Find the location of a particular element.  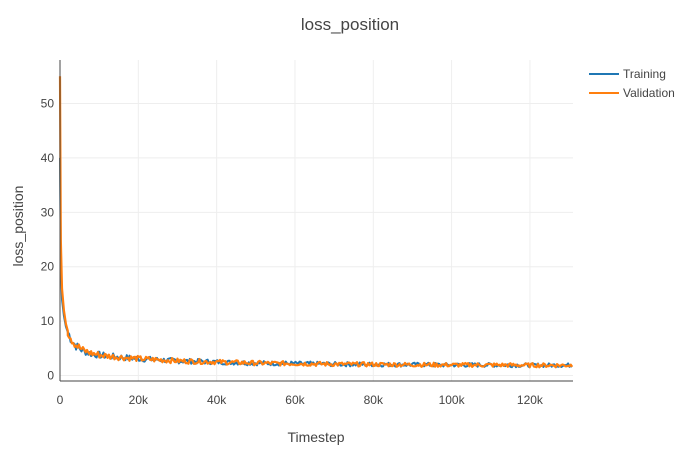

y-axis-title: loss_position is located at coordinates (18, 226).